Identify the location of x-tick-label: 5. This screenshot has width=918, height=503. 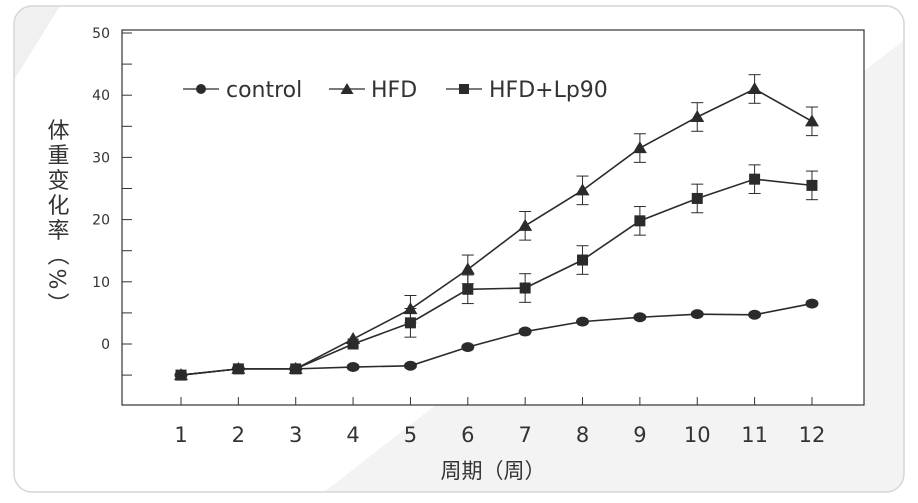
(410, 435).